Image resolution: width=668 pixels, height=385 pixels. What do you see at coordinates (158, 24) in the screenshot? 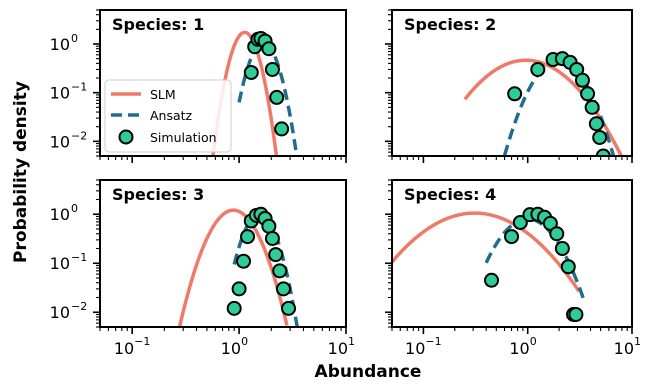
I see `panel-title: Species: 1` at bounding box center [158, 24].